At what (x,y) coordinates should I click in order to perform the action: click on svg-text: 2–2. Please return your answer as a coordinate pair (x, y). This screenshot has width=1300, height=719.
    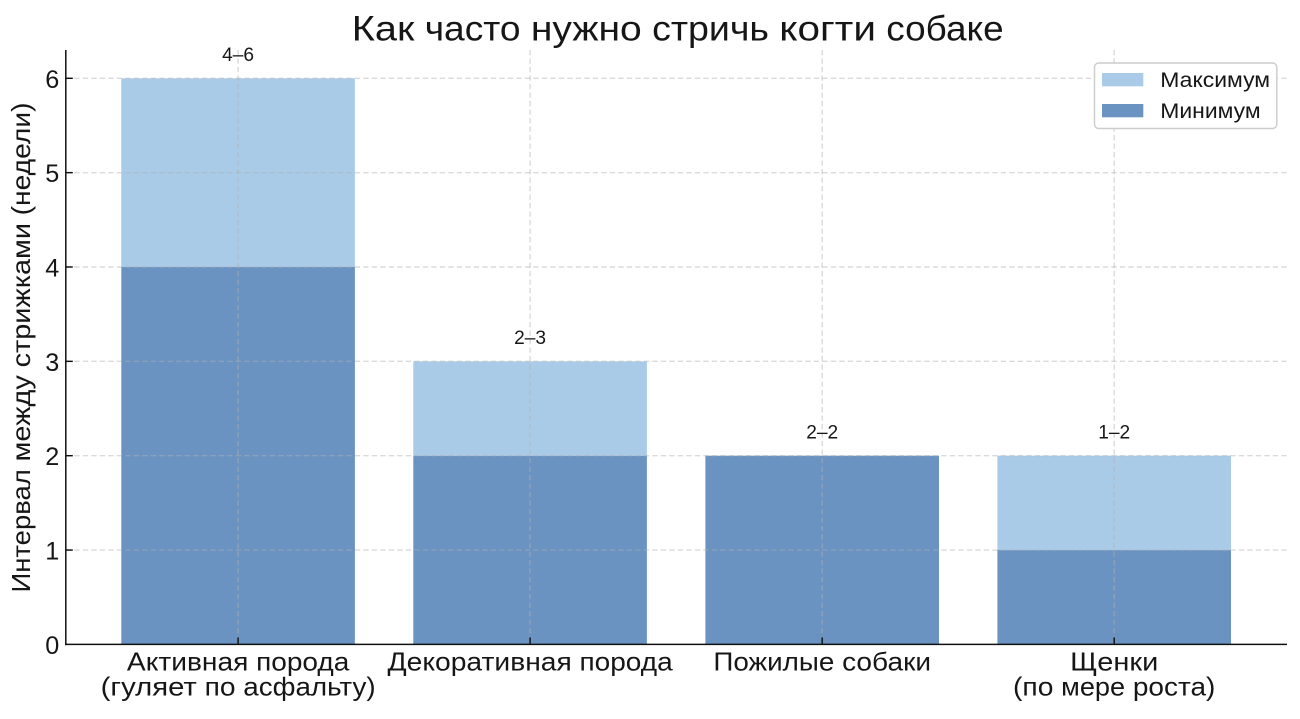
    Looking at the image, I should click on (822, 433).